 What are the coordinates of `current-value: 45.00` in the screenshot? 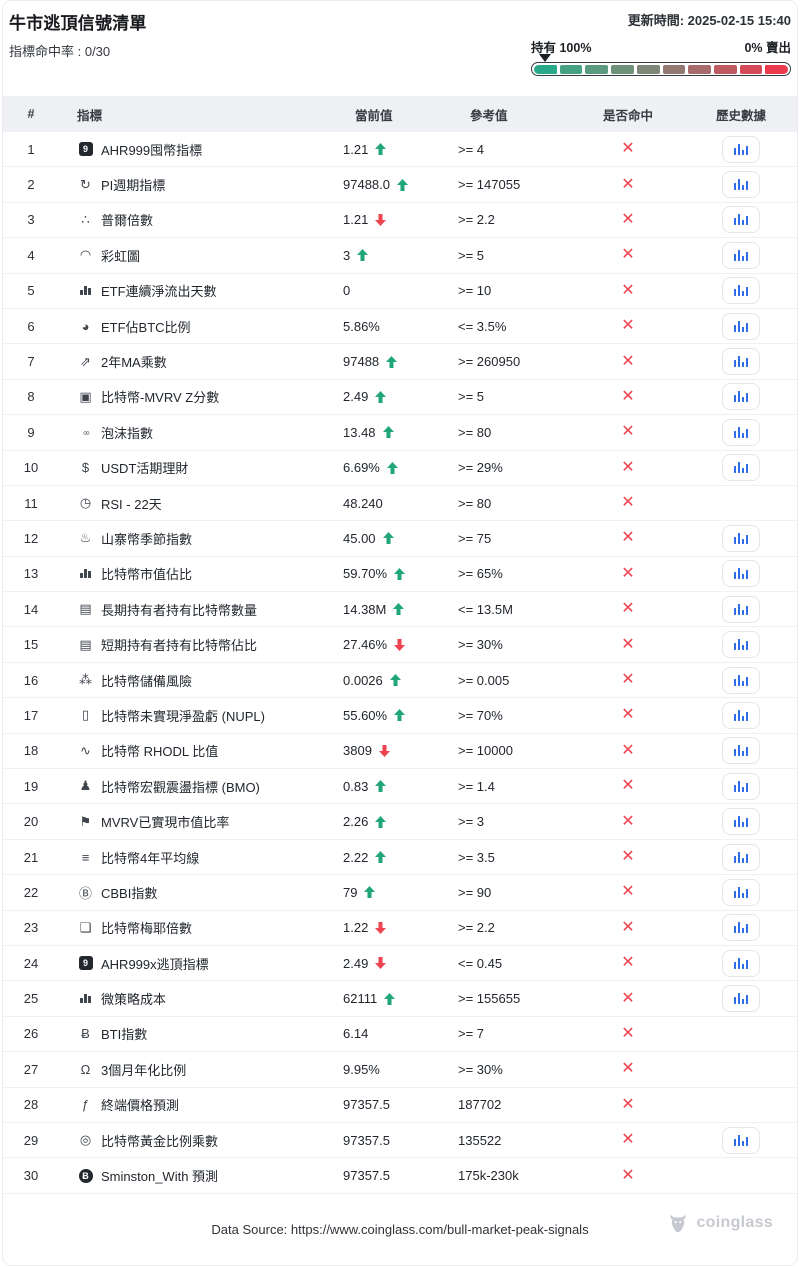 It's located at (359, 538).